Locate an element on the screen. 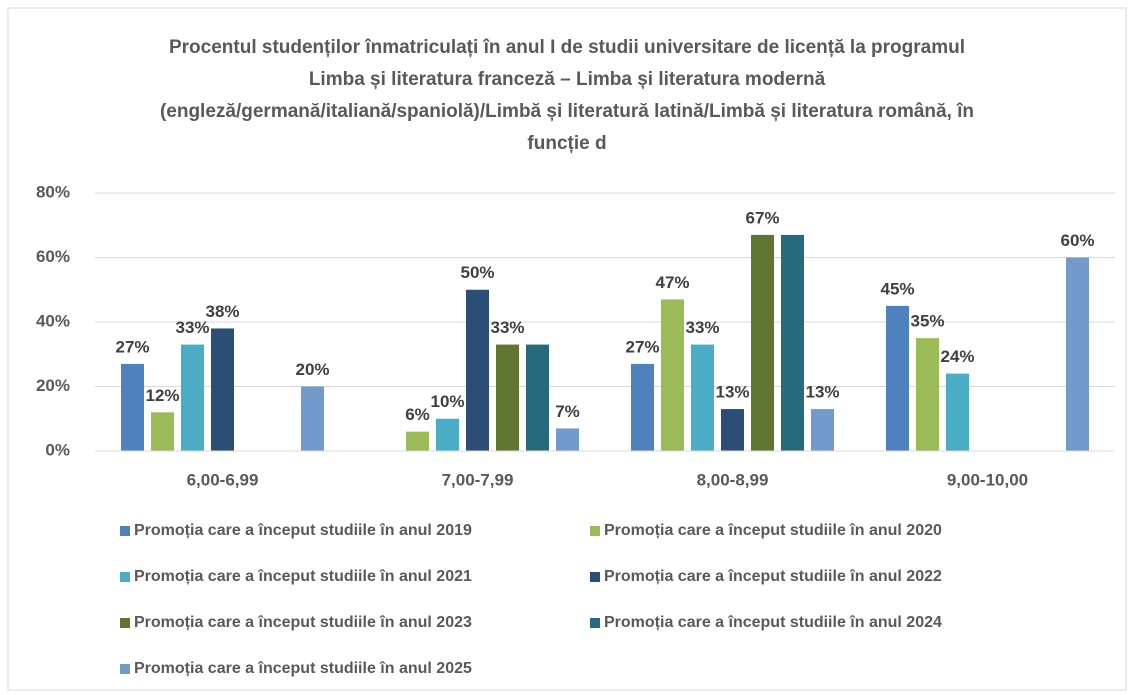 The image size is (1134, 695). y-tick-label: 80% is located at coordinates (53, 191).